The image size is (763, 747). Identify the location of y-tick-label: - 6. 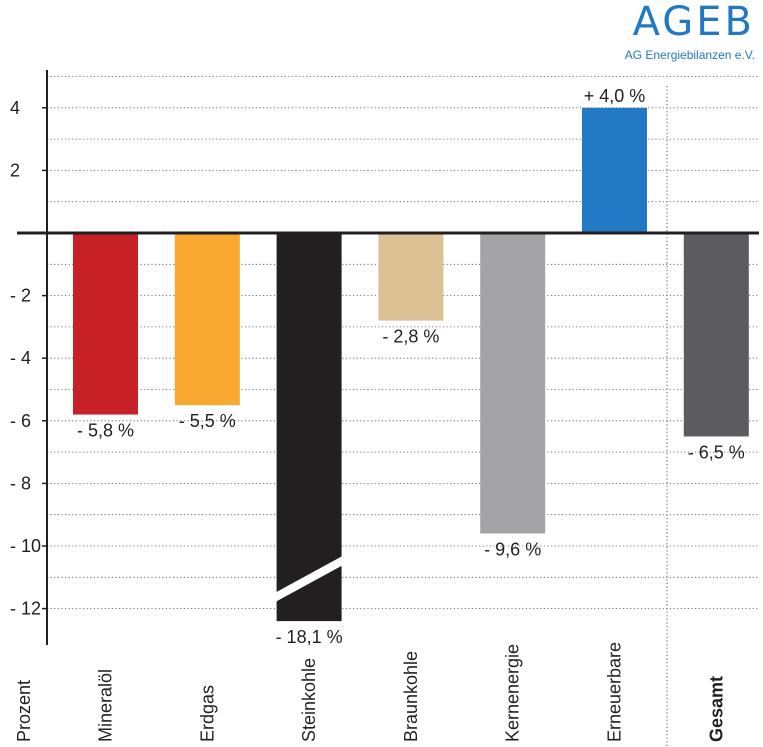
(20, 421).